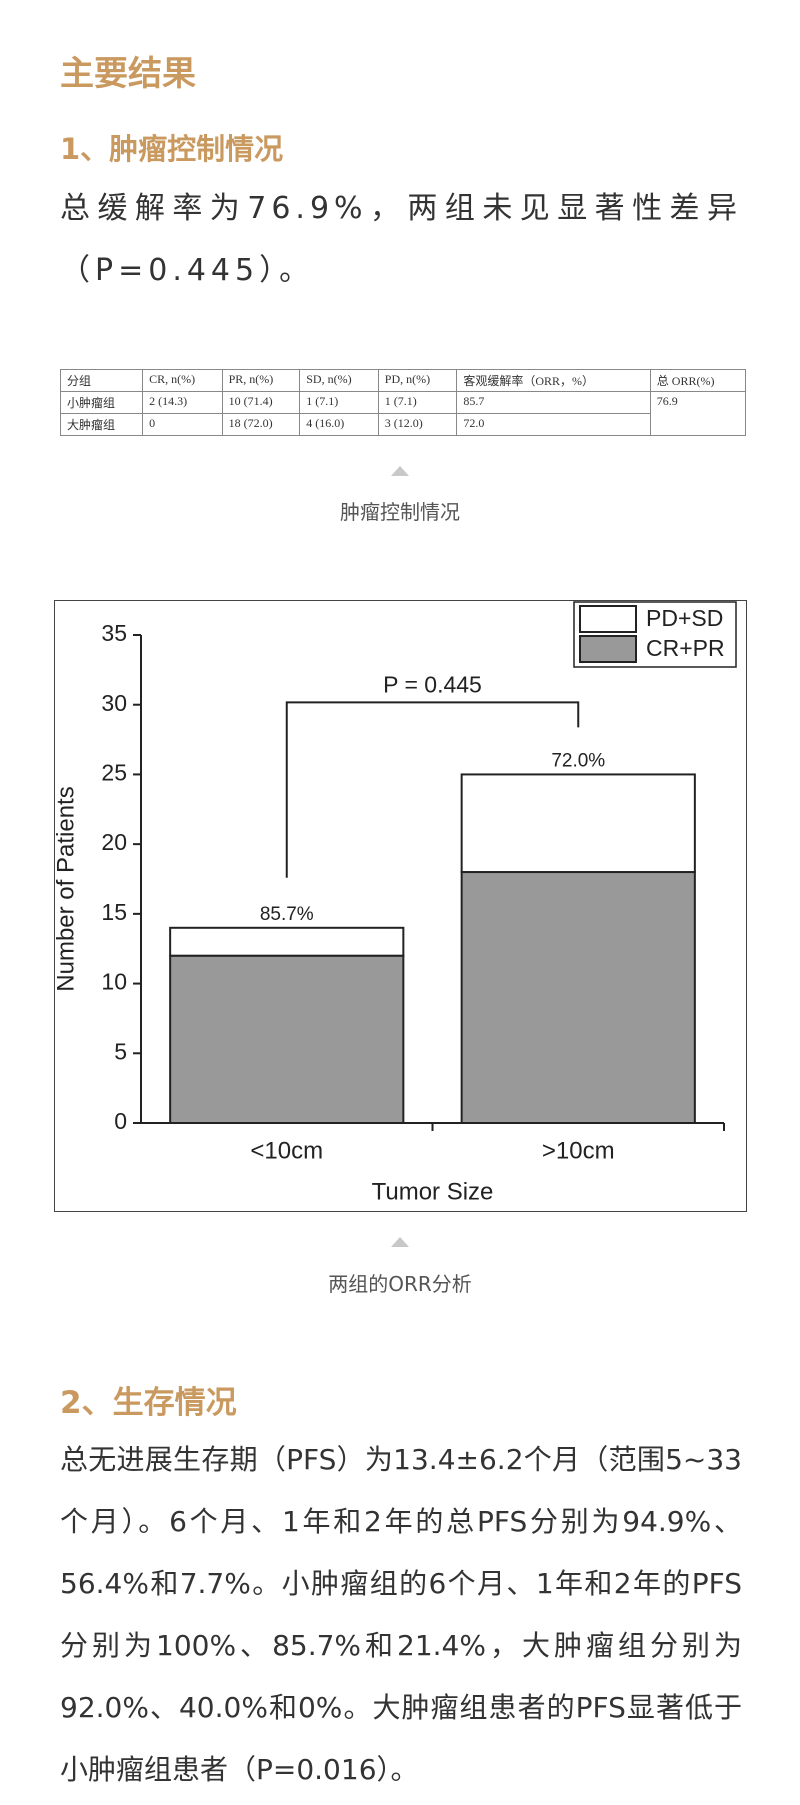 The image size is (800, 1805). What do you see at coordinates (578, 760) in the screenshot?
I see `top-label: 72.0%` at bounding box center [578, 760].